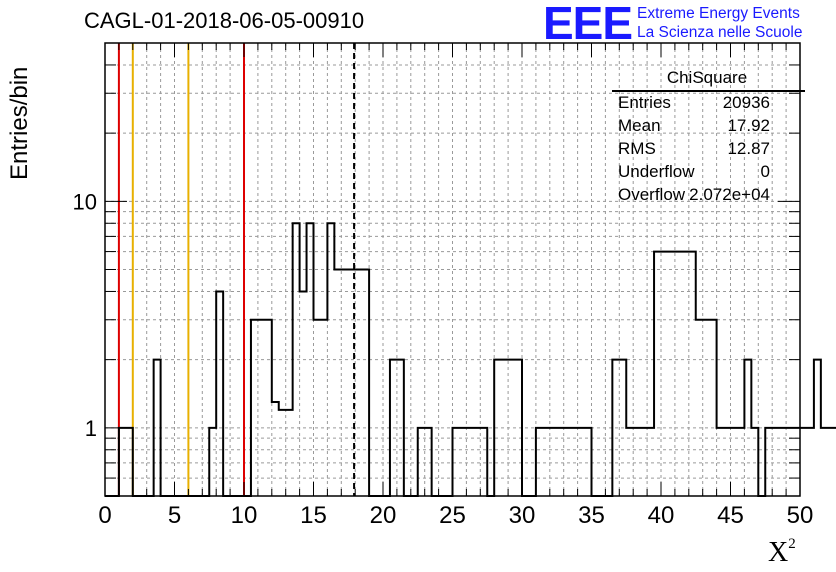  I want to click on logo-mark: EEE, so click(588, 24).